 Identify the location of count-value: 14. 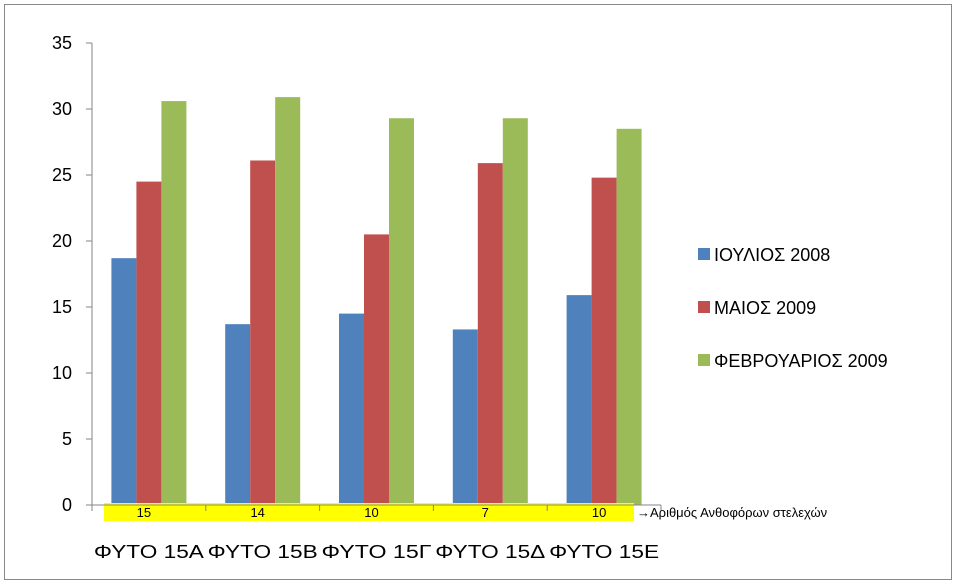
(257, 512).